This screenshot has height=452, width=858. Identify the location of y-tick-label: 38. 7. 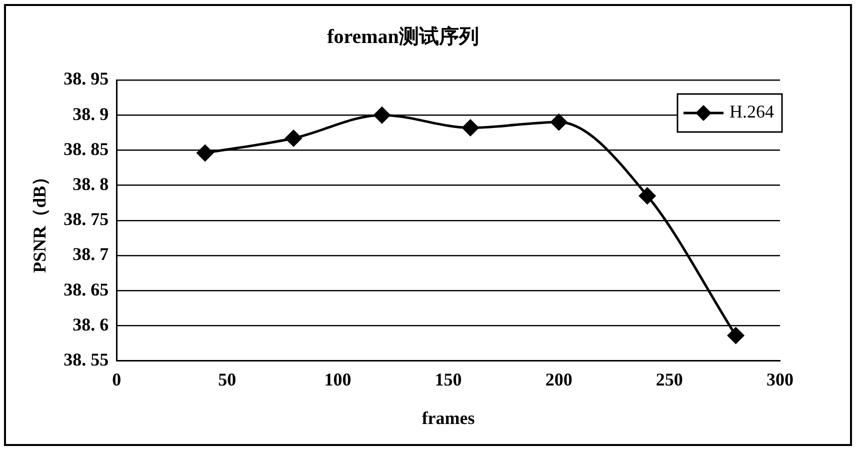
(90, 254).